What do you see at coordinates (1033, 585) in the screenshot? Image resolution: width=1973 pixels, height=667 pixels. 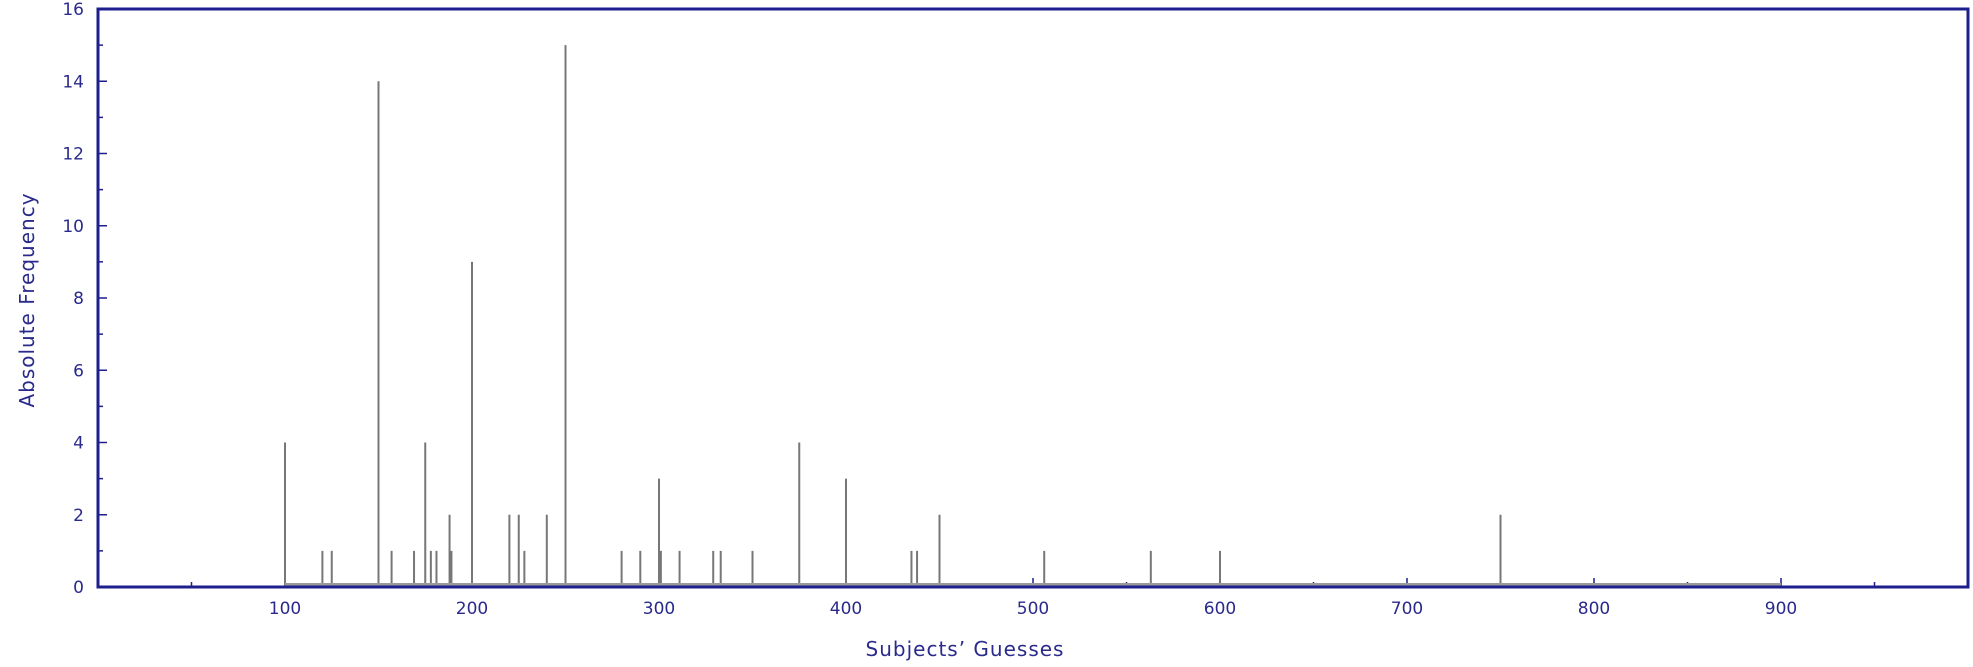 I see `baseline-band` at bounding box center [1033, 585].